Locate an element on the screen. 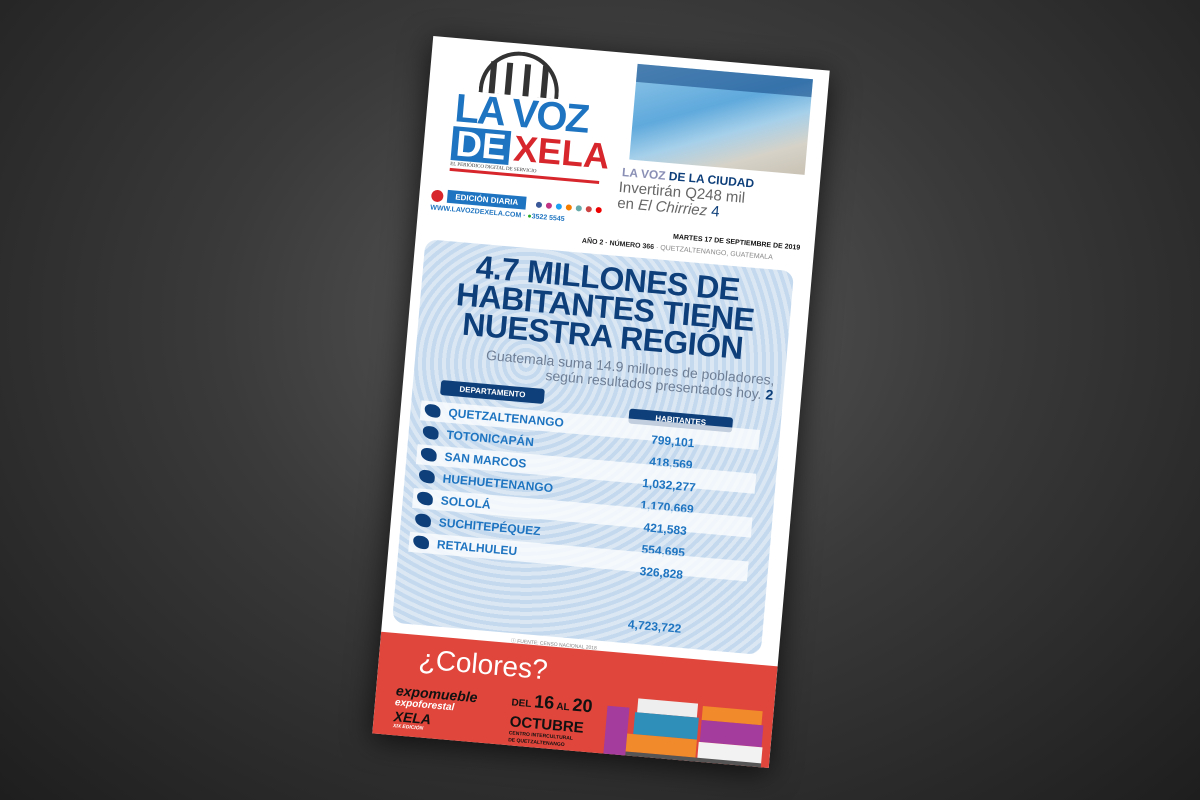 The image size is (1200, 800). youtube-icon is located at coordinates (599, 209).